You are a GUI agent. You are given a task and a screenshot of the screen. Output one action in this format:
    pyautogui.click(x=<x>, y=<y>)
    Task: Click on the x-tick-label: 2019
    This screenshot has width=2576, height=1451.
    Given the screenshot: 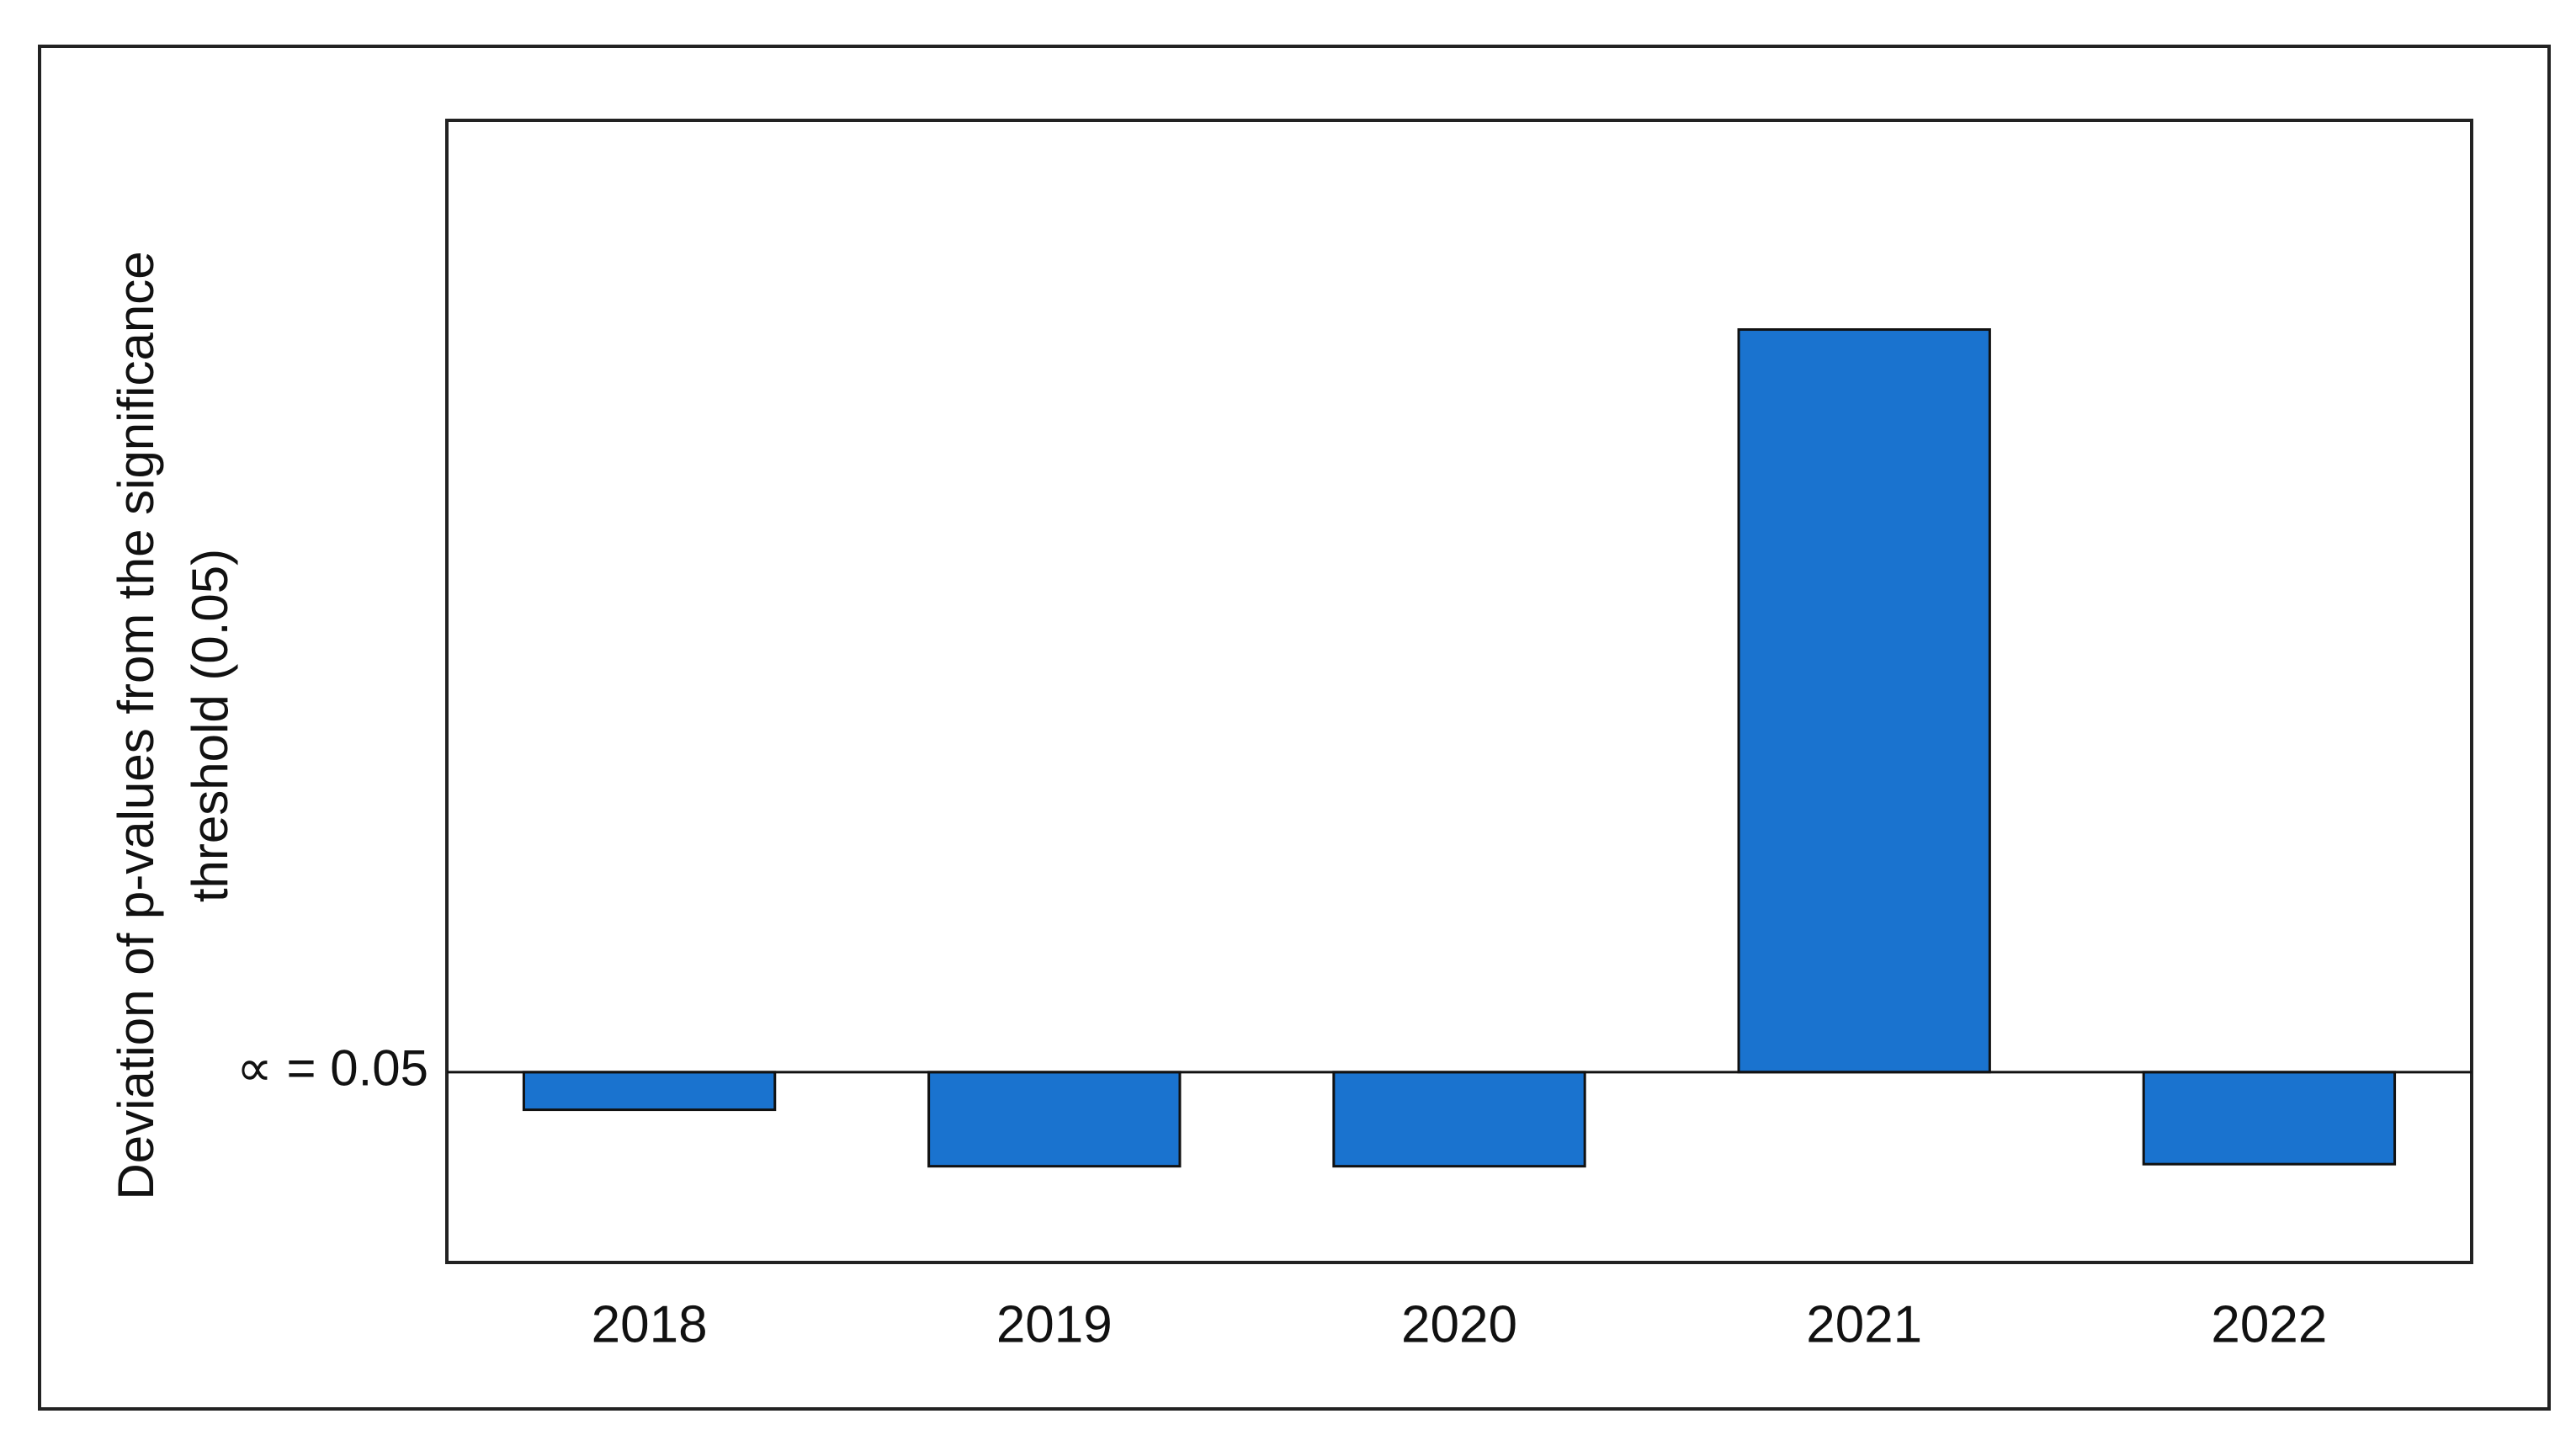 What is the action you would take?
    pyautogui.click(x=1054, y=1324)
    